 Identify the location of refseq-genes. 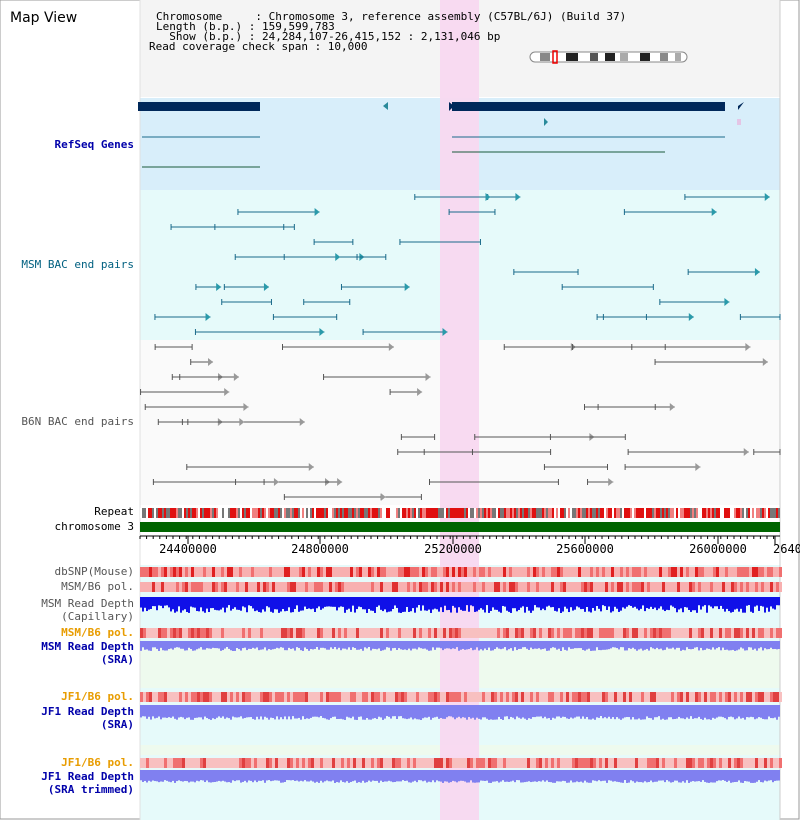
(441, 135).